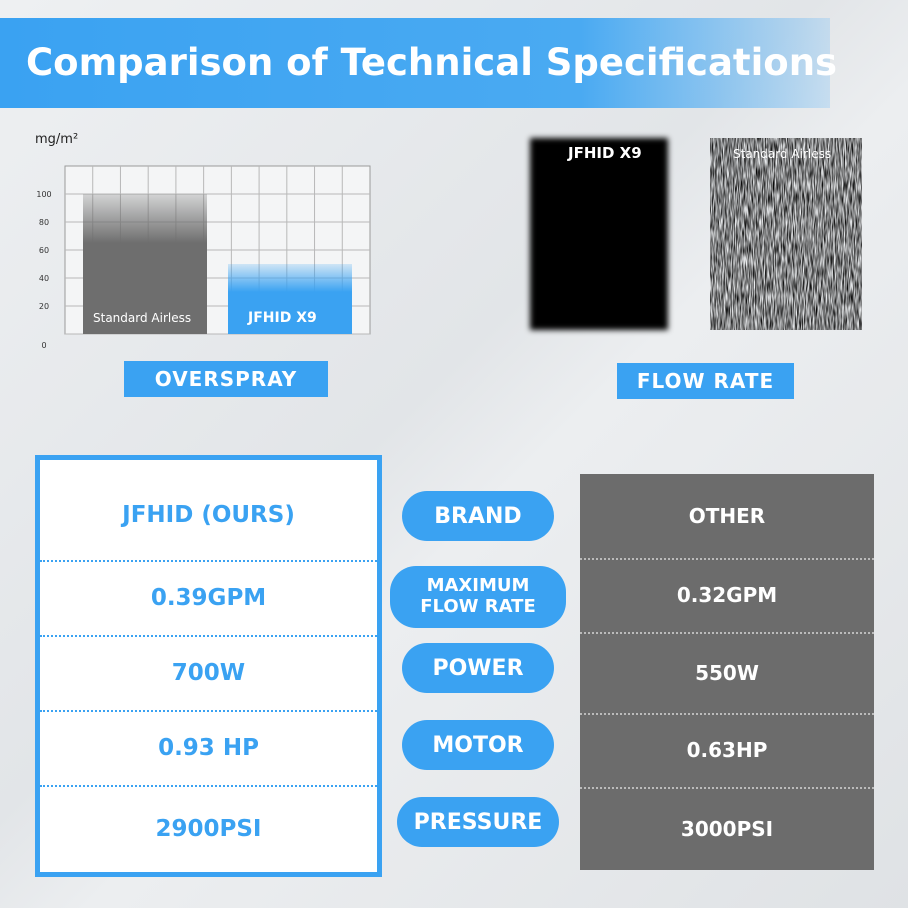  Describe the element at coordinates (782, 154) in the screenshot. I see `sample-label: Standard Airless` at that location.